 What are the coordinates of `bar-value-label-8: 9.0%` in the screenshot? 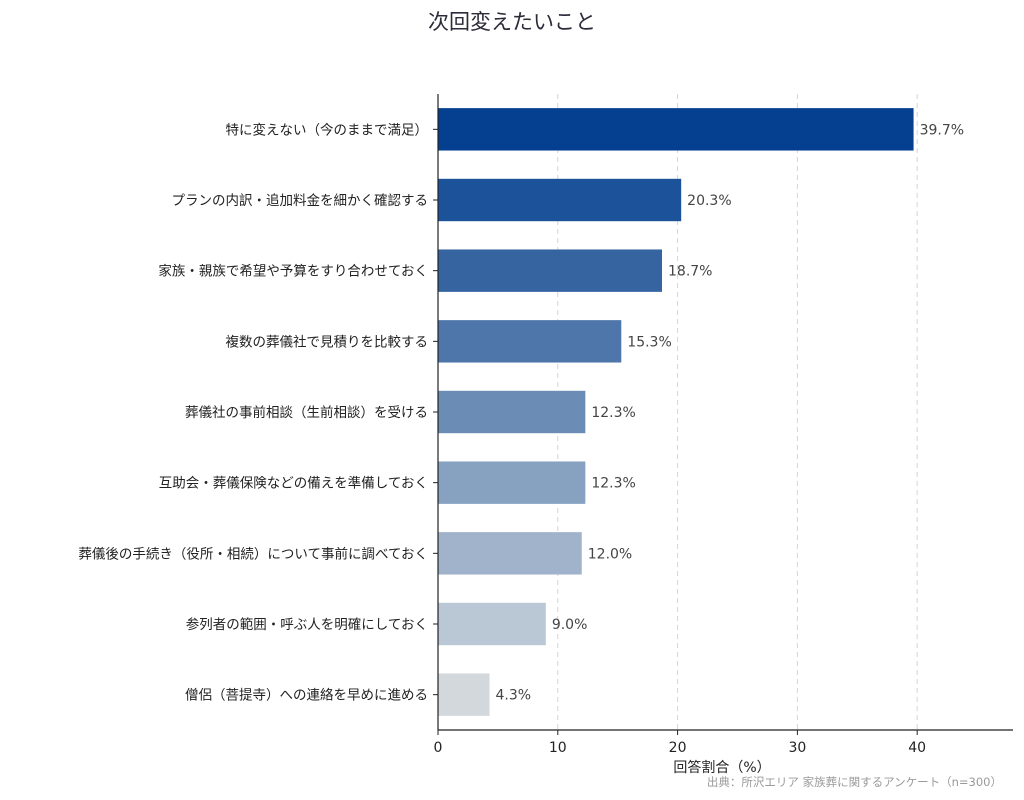 It's located at (570, 625).